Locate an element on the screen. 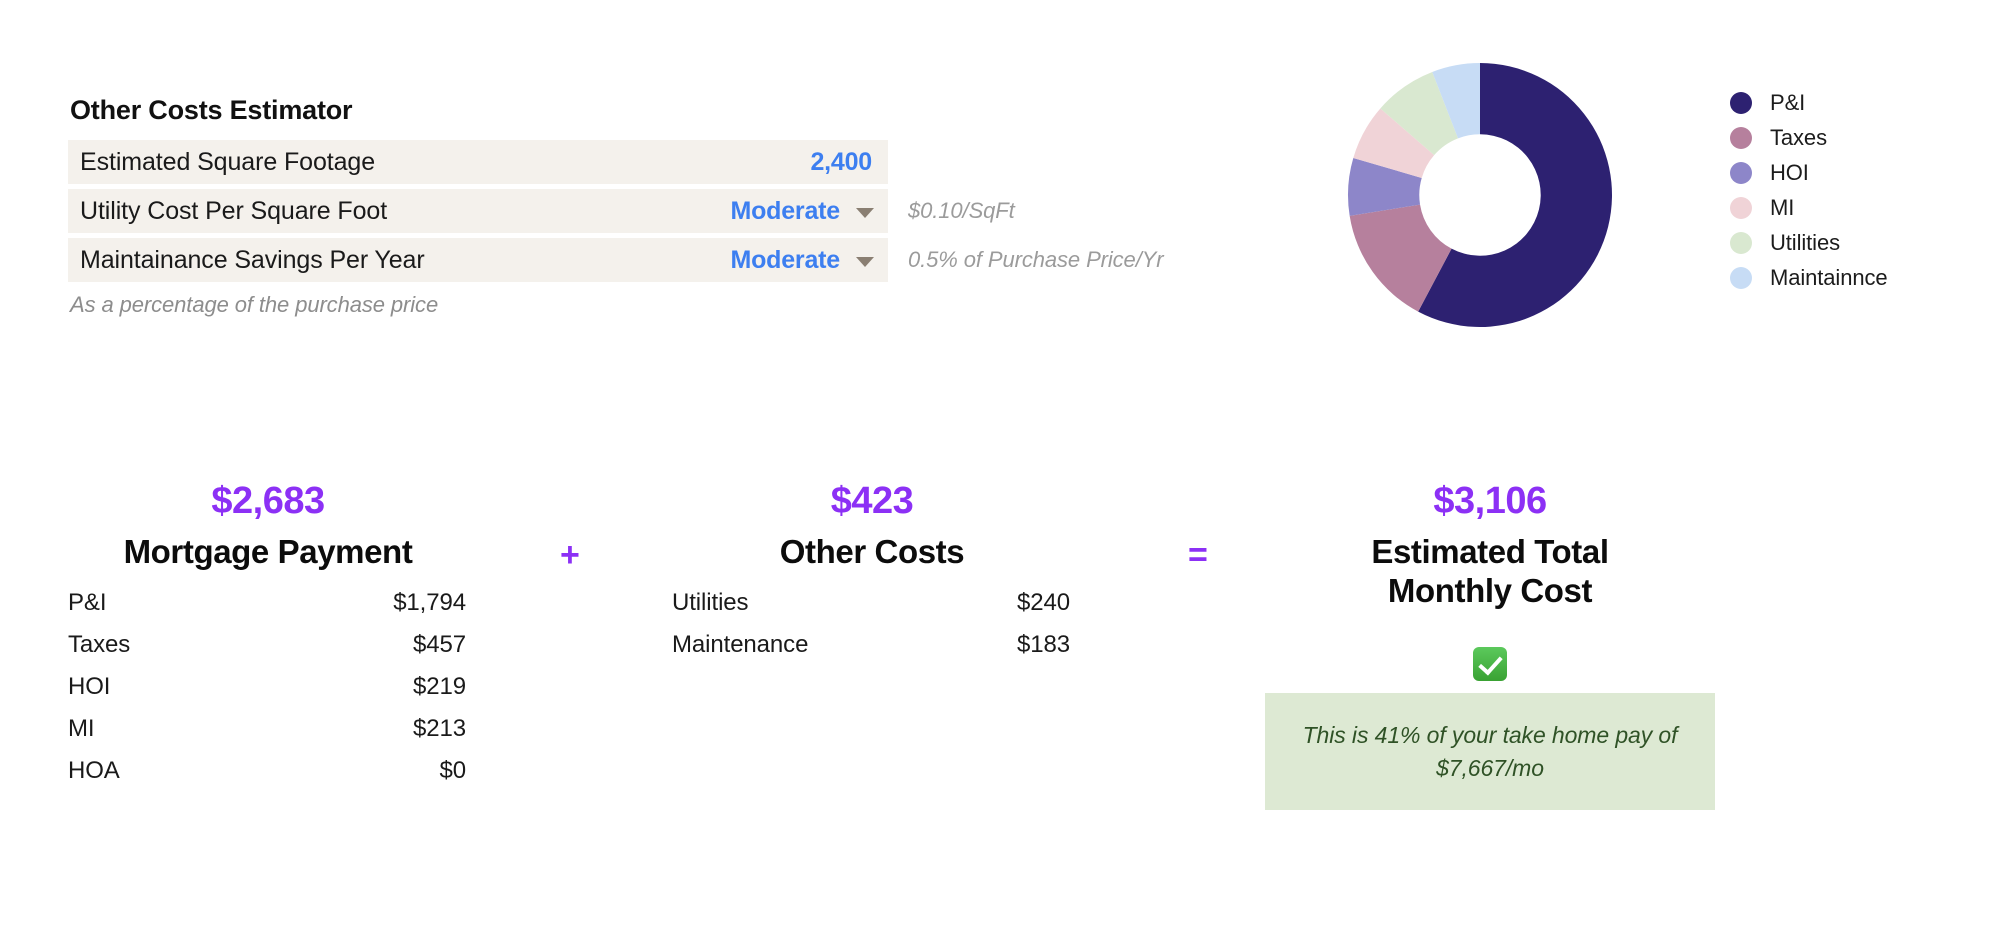 The height and width of the screenshot is (940, 2000). legend-item-taxes: Taxes is located at coordinates (1809, 137).